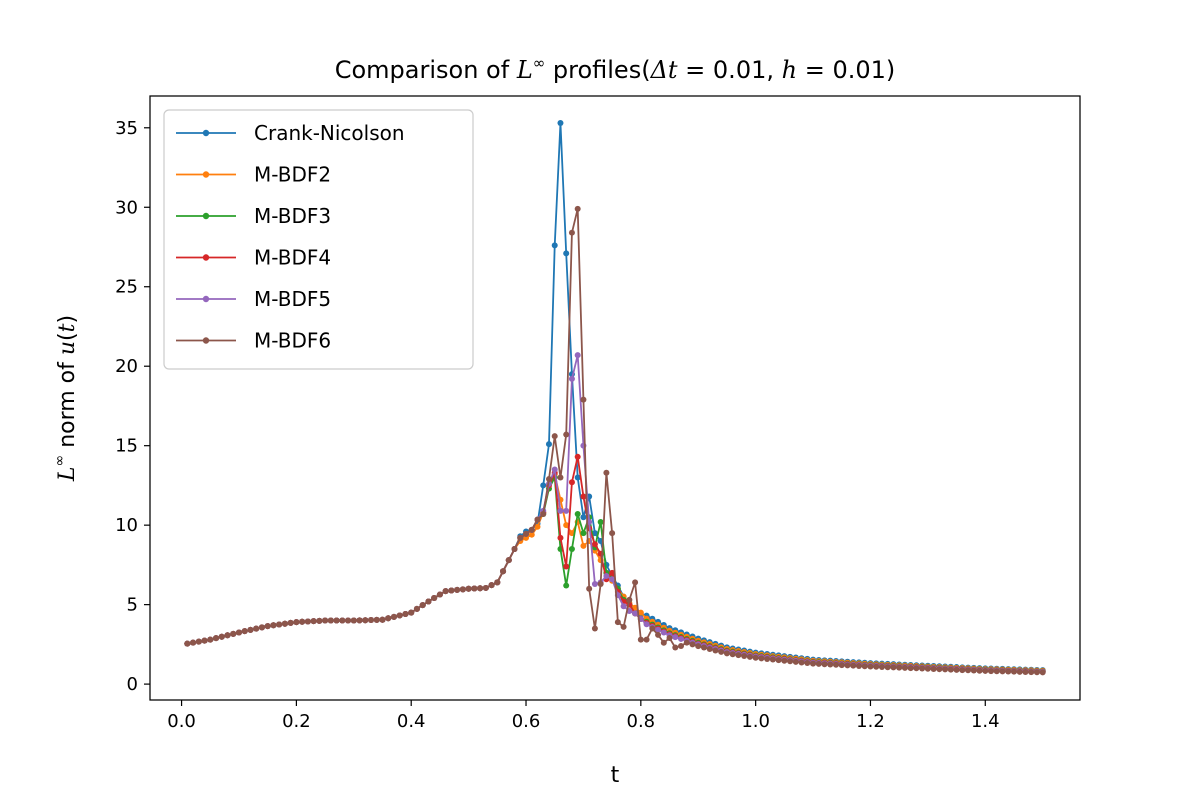 This screenshot has height=800, width=1200. What do you see at coordinates (985, 721) in the screenshot?
I see `x-tick-label: 1.4` at bounding box center [985, 721].